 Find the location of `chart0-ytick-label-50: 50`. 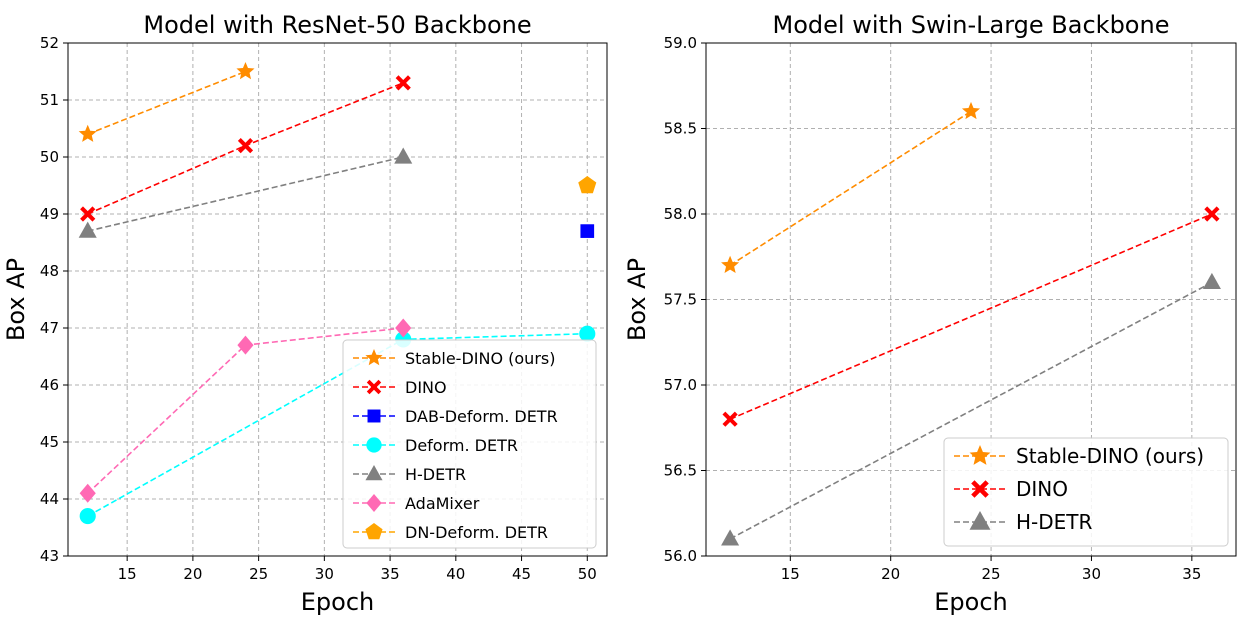

chart0-ytick-label-50: 50 is located at coordinates (49, 157).